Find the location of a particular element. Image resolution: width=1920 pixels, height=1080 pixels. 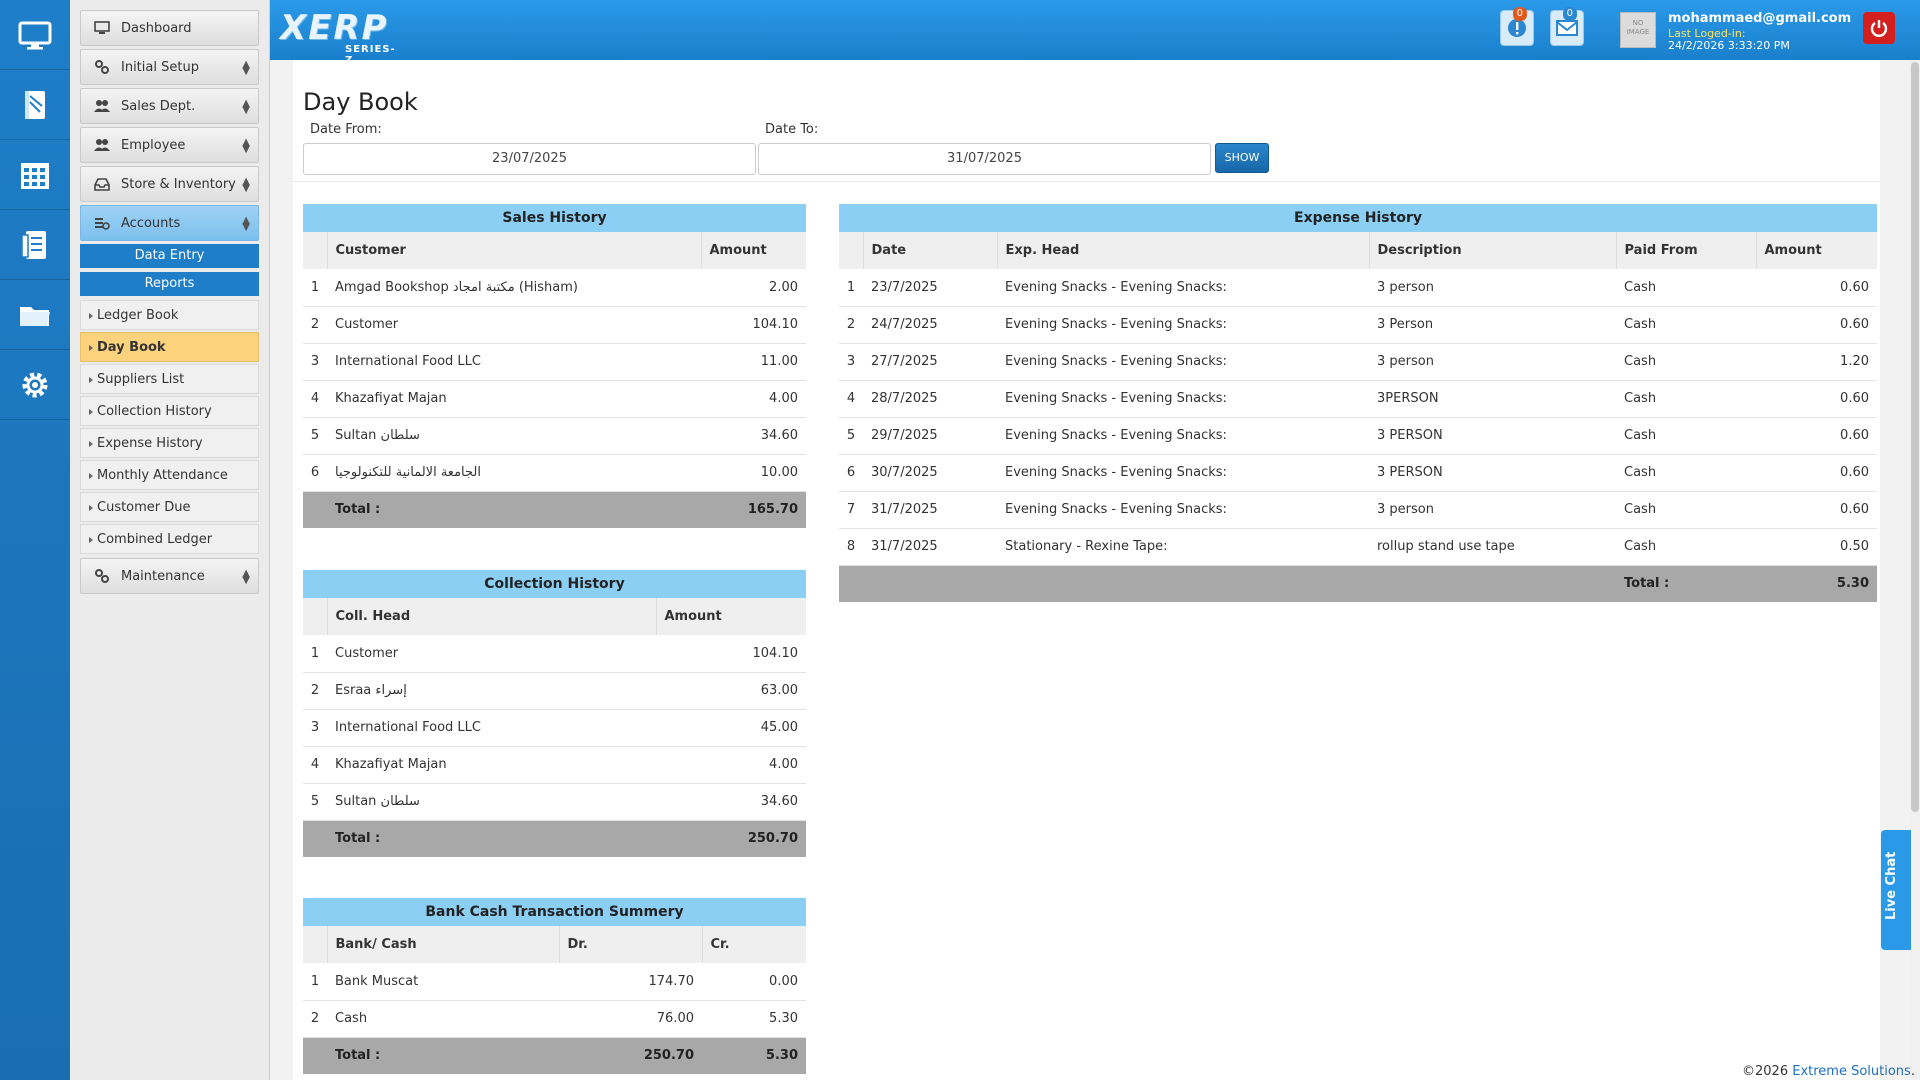

rail-report is located at coordinates (35, 245).